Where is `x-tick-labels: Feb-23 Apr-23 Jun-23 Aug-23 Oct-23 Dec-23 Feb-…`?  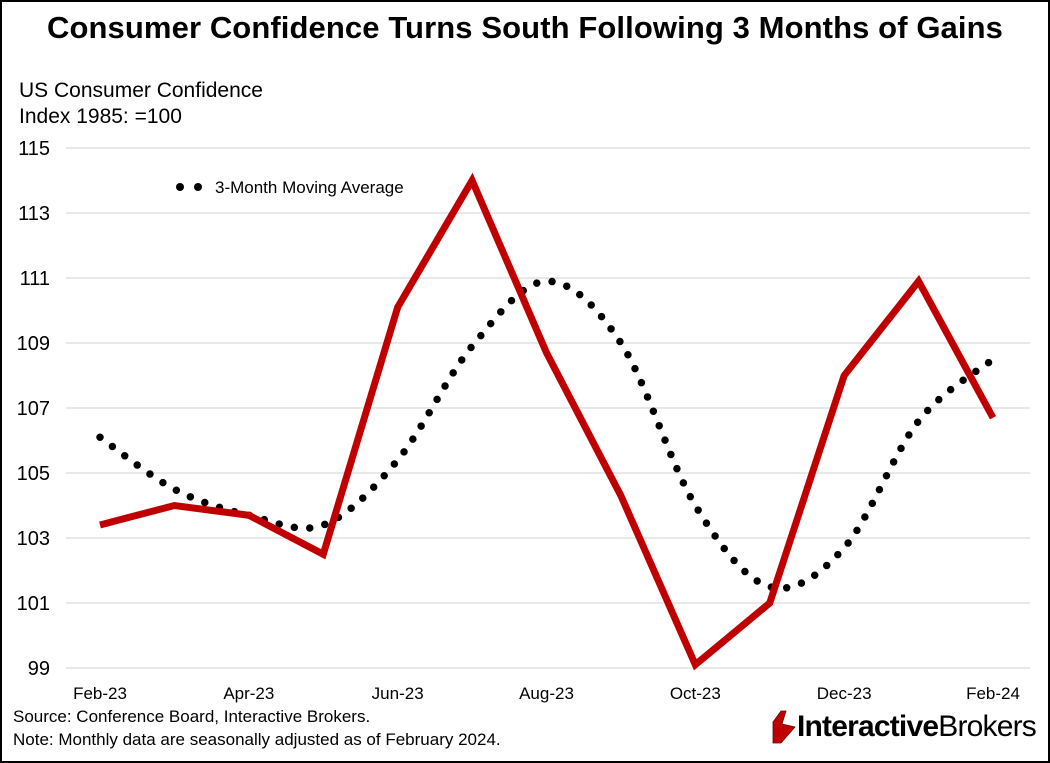 x-tick-labels: Feb-23 Apr-23 Jun-23 Aug-23 Oct-23 Dec-23 Feb-… is located at coordinates (546, 693).